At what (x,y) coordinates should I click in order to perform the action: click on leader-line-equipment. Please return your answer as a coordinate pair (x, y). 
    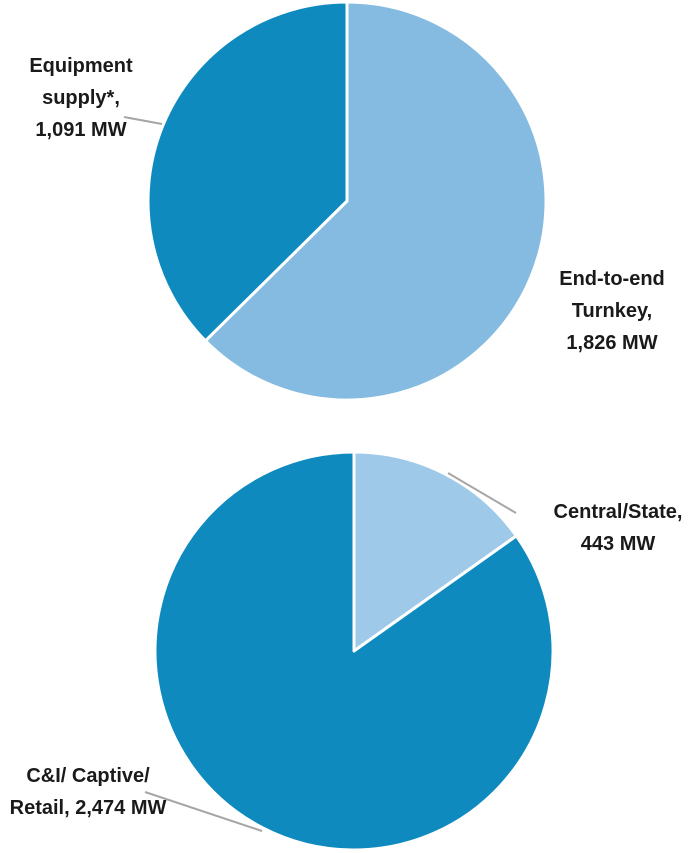
    Looking at the image, I should click on (143, 120).